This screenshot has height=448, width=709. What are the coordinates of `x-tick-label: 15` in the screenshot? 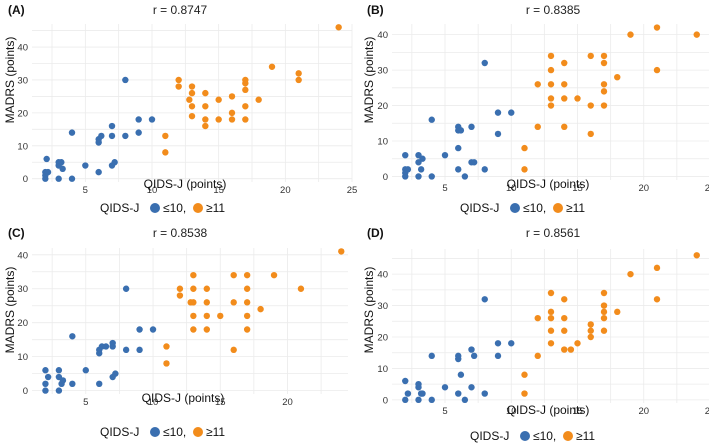 It's located at (577, 188).